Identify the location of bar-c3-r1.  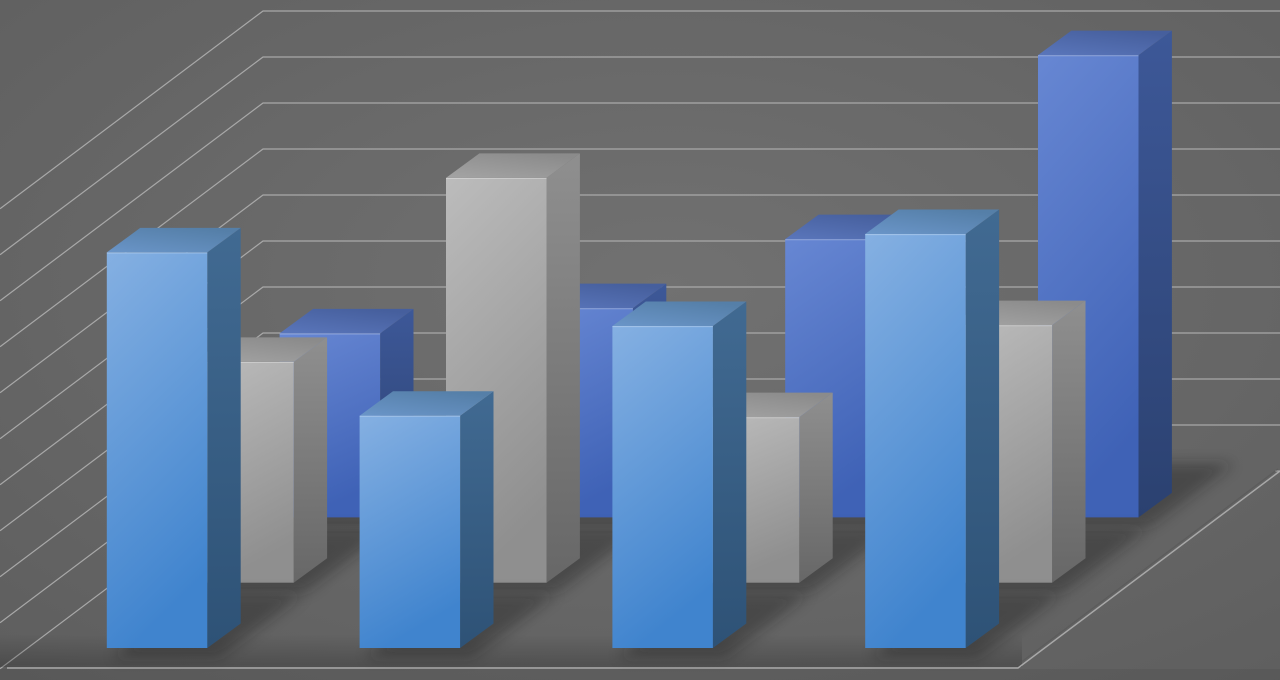
(679, 474).